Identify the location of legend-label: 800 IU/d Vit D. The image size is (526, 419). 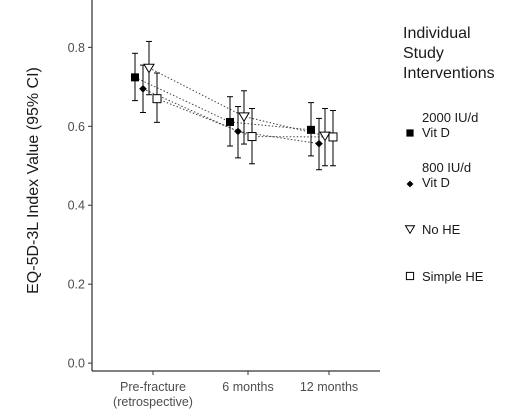
(446, 175).